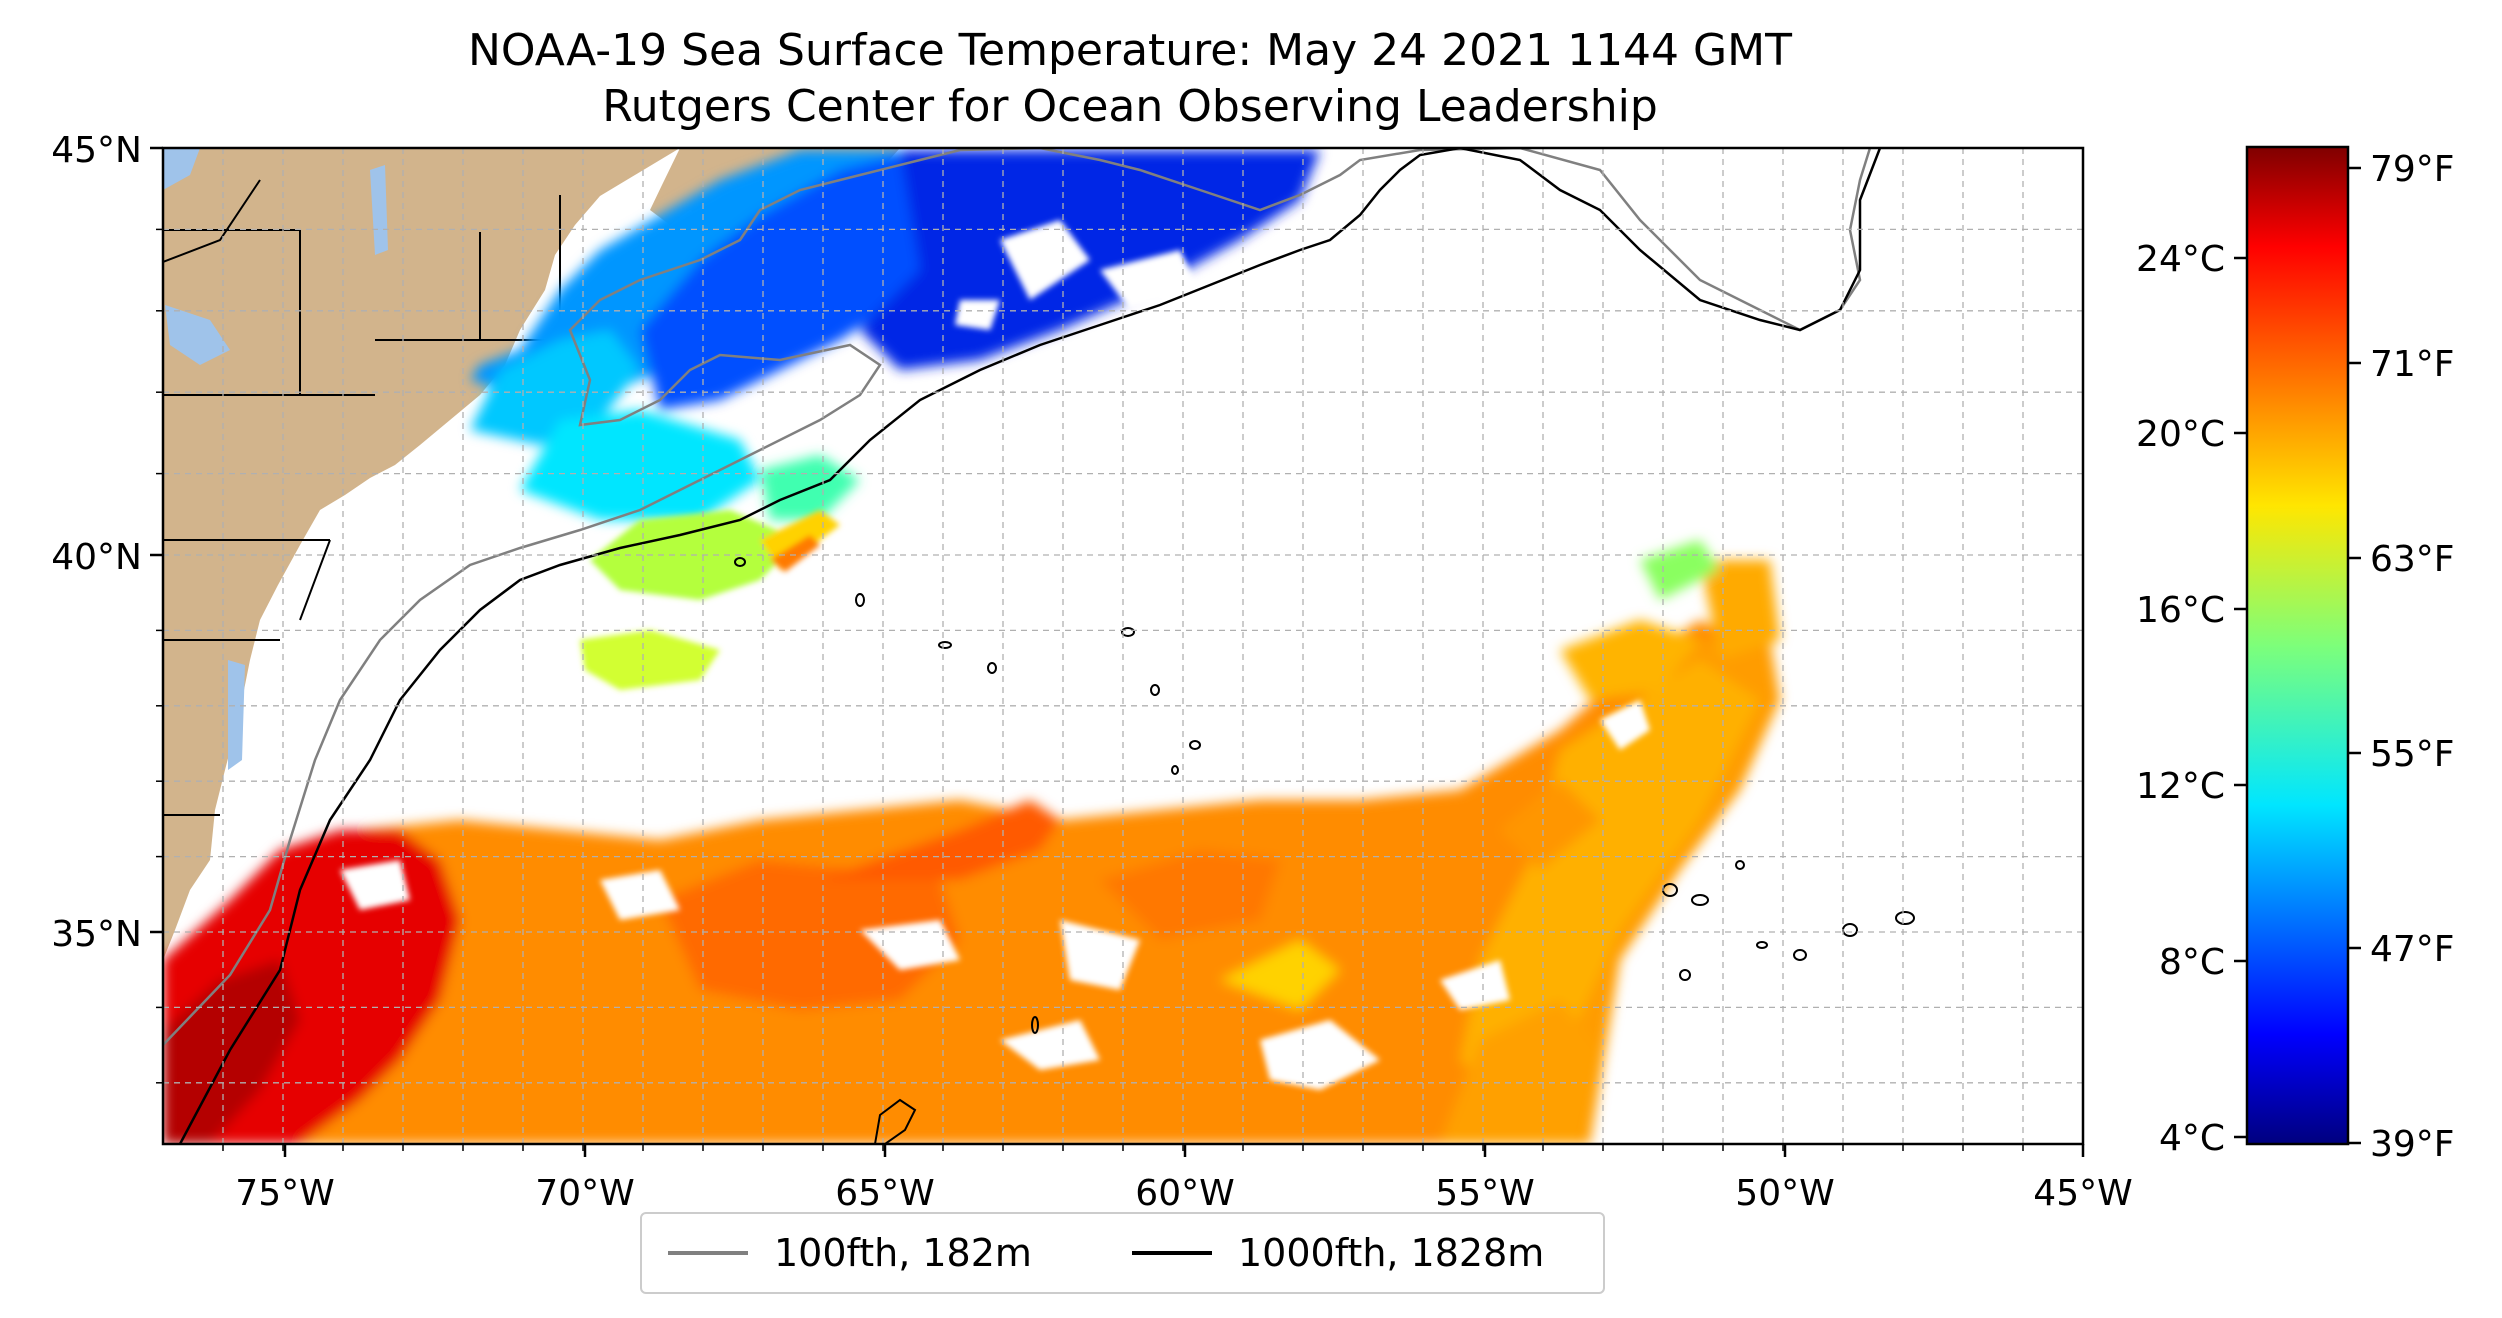  I want to click on cbar-f-55: 55°F, so click(2412, 754).